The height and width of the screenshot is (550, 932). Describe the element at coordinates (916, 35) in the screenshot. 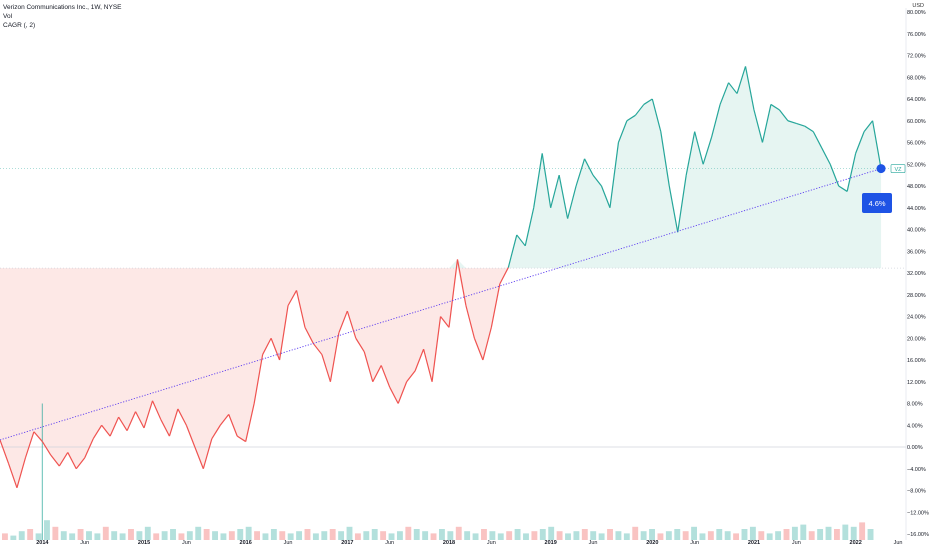

I see `y-tick-label: 76.00%` at that location.